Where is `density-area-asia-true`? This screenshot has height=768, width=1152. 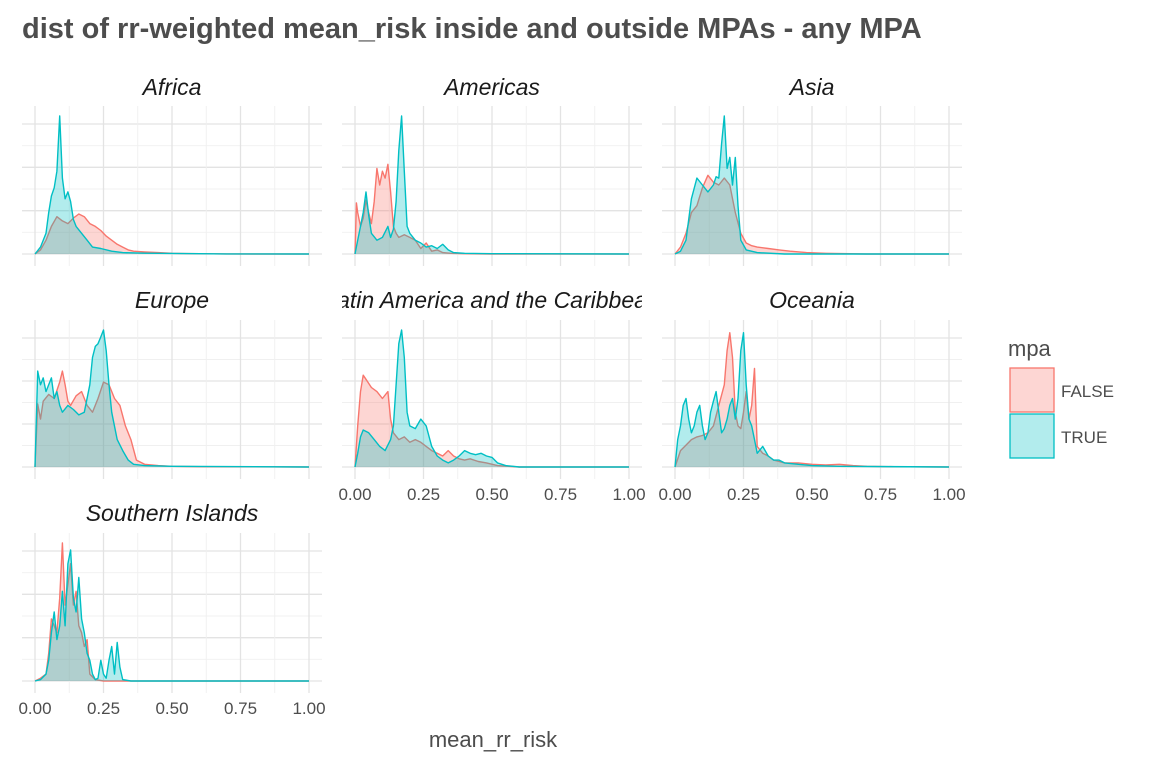 density-area-asia-true is located at coordinates (812, 185).